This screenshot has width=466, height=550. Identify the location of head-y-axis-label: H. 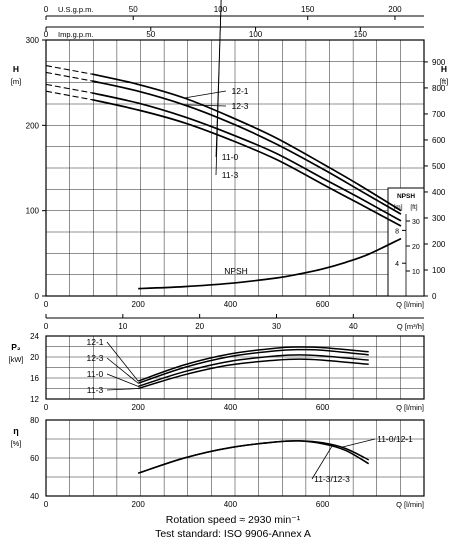
(16, 69).